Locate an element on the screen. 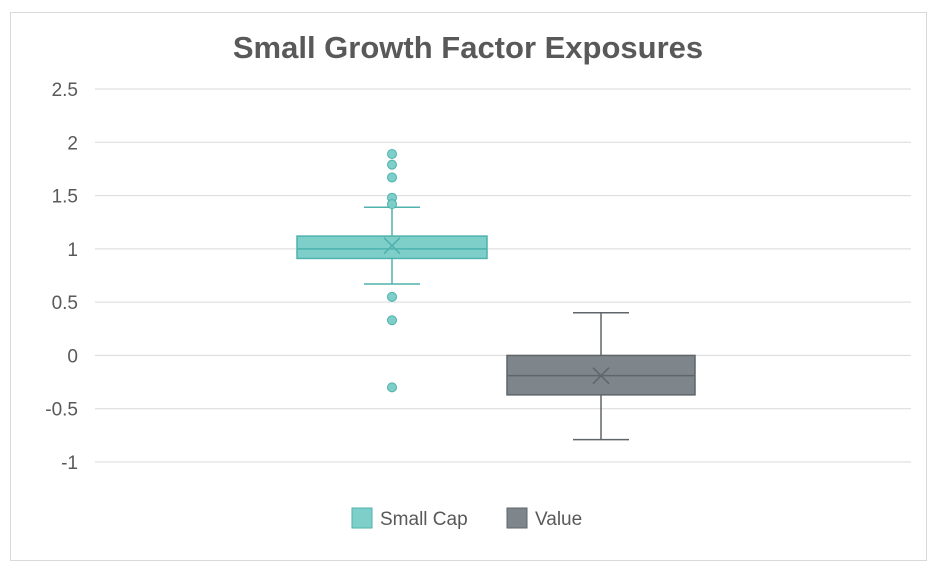 The height and width of the screenshot is (572, 938). legend-label: Small Cap is located at coordinates (424, 519).